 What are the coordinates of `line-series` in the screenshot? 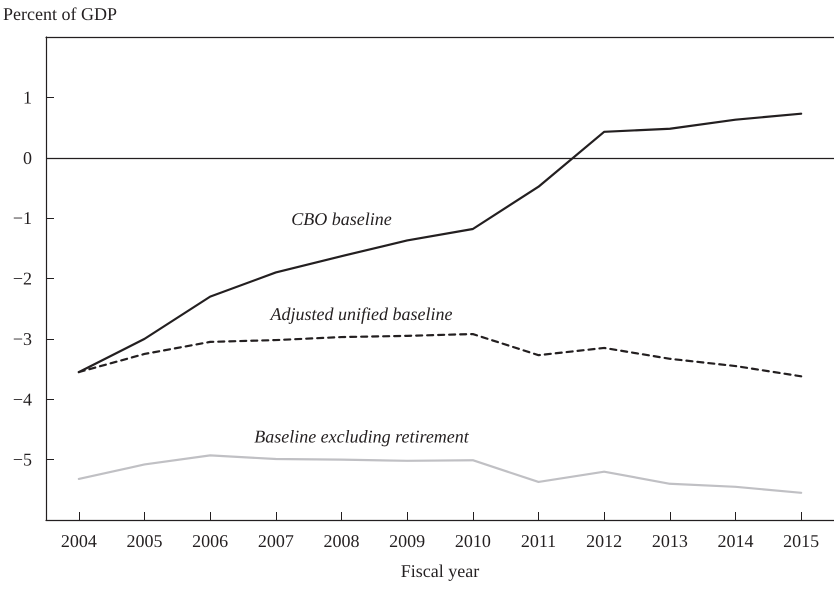 It's located at (440, 474).